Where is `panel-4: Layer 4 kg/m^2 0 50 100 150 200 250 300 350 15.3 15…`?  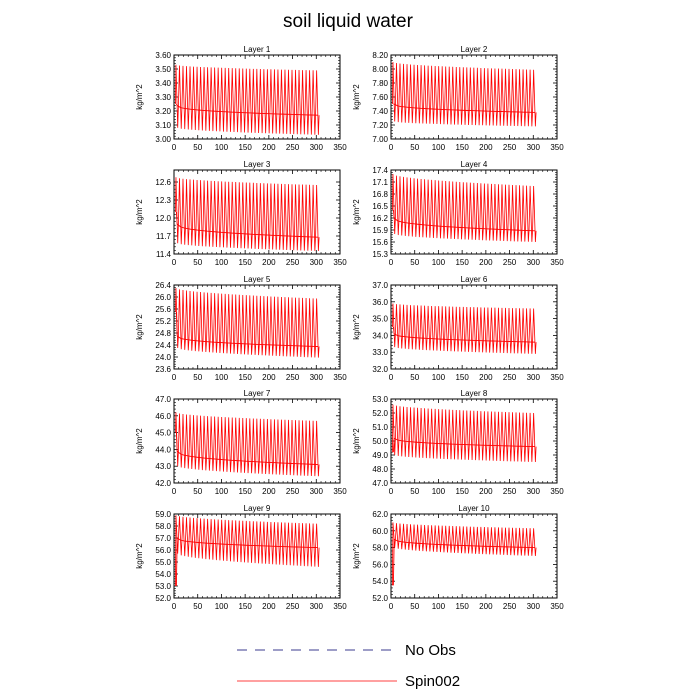 panel-4: Layer 4 kg/m^2 0 50 100 150 200 250 300 350 15.3 15… is located at coordinates (458, 213).